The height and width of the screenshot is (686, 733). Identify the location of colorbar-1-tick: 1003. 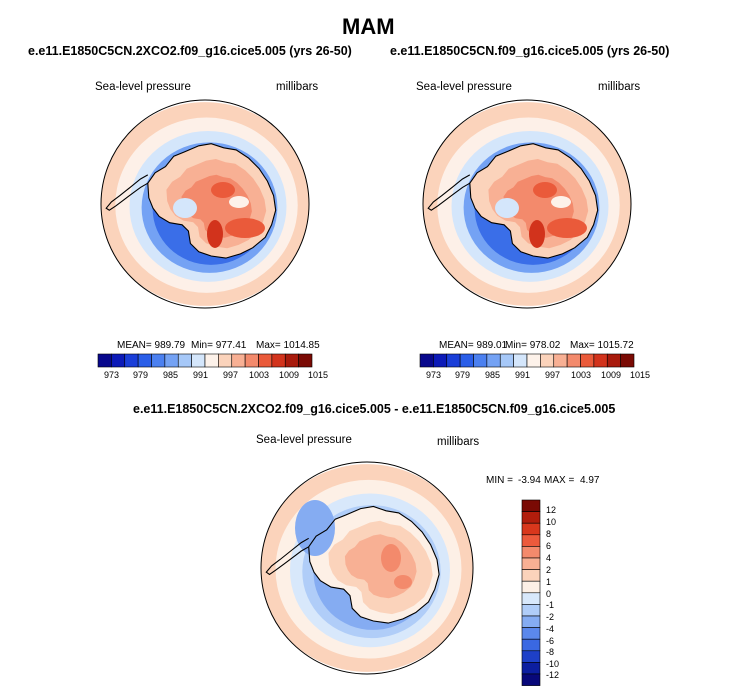
(259, 375).